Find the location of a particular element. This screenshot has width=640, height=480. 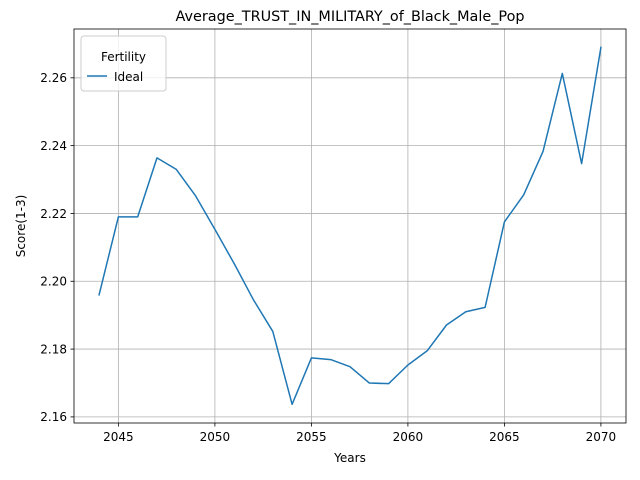

y-axis-label: Score(1-3) is located at coordinates (21, 226).